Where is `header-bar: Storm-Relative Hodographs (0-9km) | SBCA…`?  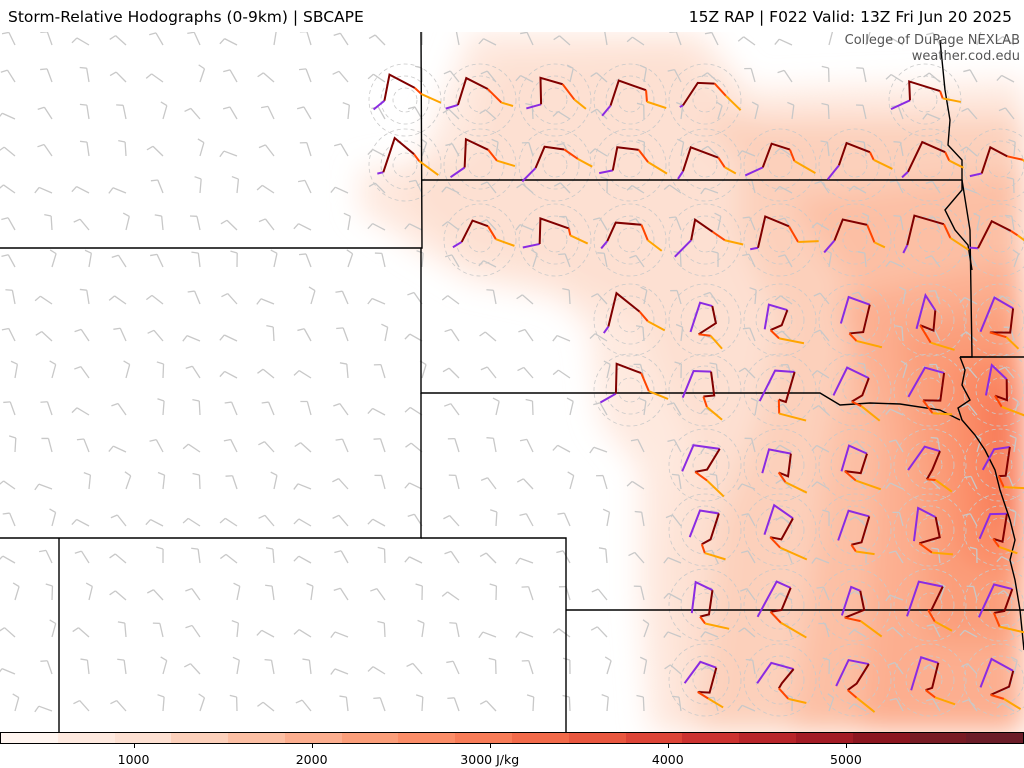
header-bar: Storm-Relative Hodographs (0-9km) | SBCA… is located at coordinates (512, 16).